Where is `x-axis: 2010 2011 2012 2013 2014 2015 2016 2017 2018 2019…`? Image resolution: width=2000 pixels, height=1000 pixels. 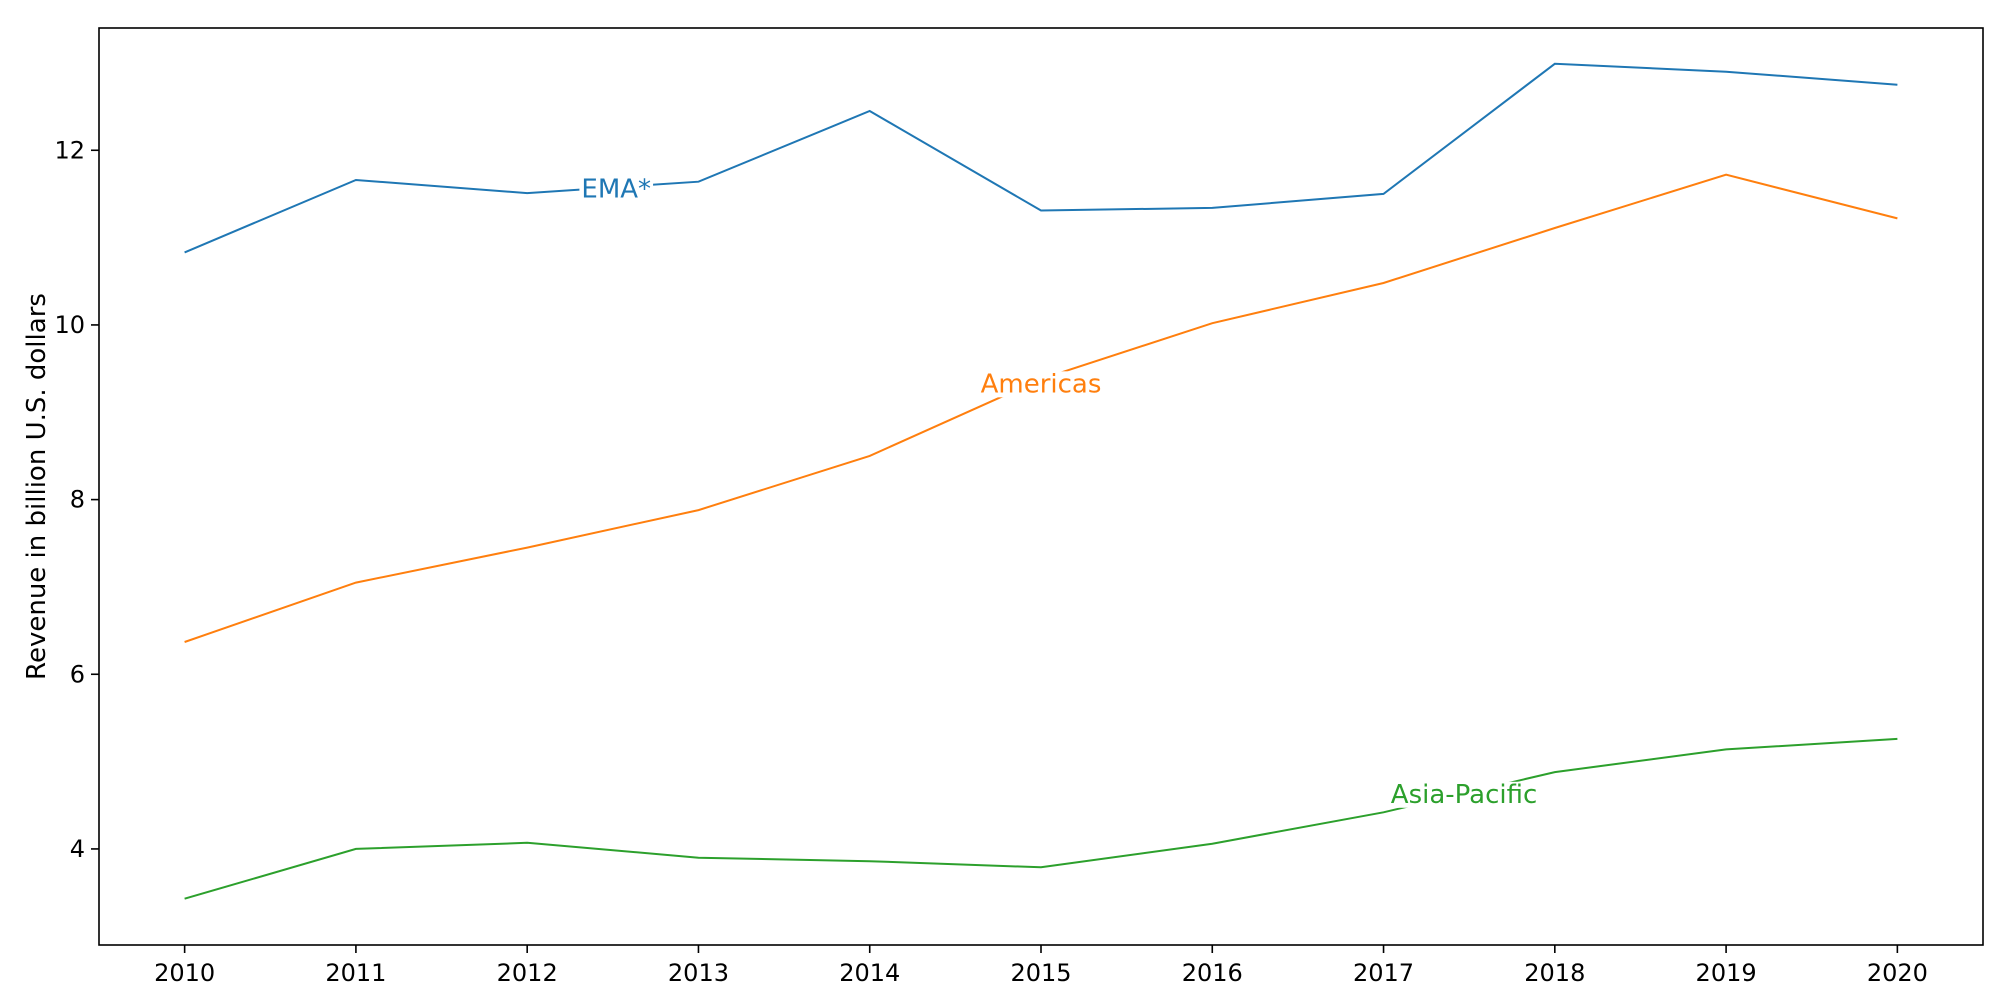 x-axis: 2010 2011 2012 2013 2014 2015 2016 2017 2018 2019… is located at coordinates (1041, 966).